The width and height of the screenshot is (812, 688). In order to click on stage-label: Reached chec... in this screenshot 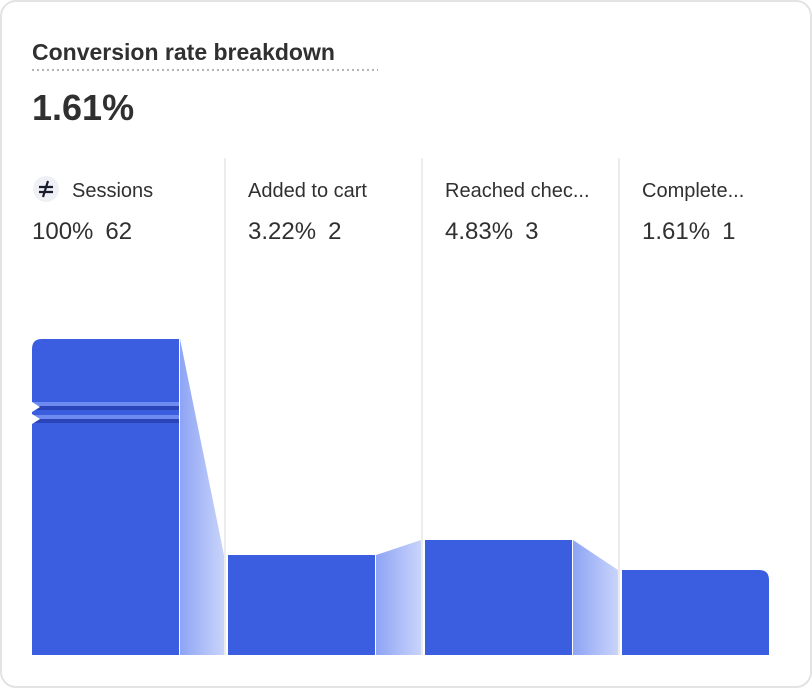, I will do `click(517, 191)`.